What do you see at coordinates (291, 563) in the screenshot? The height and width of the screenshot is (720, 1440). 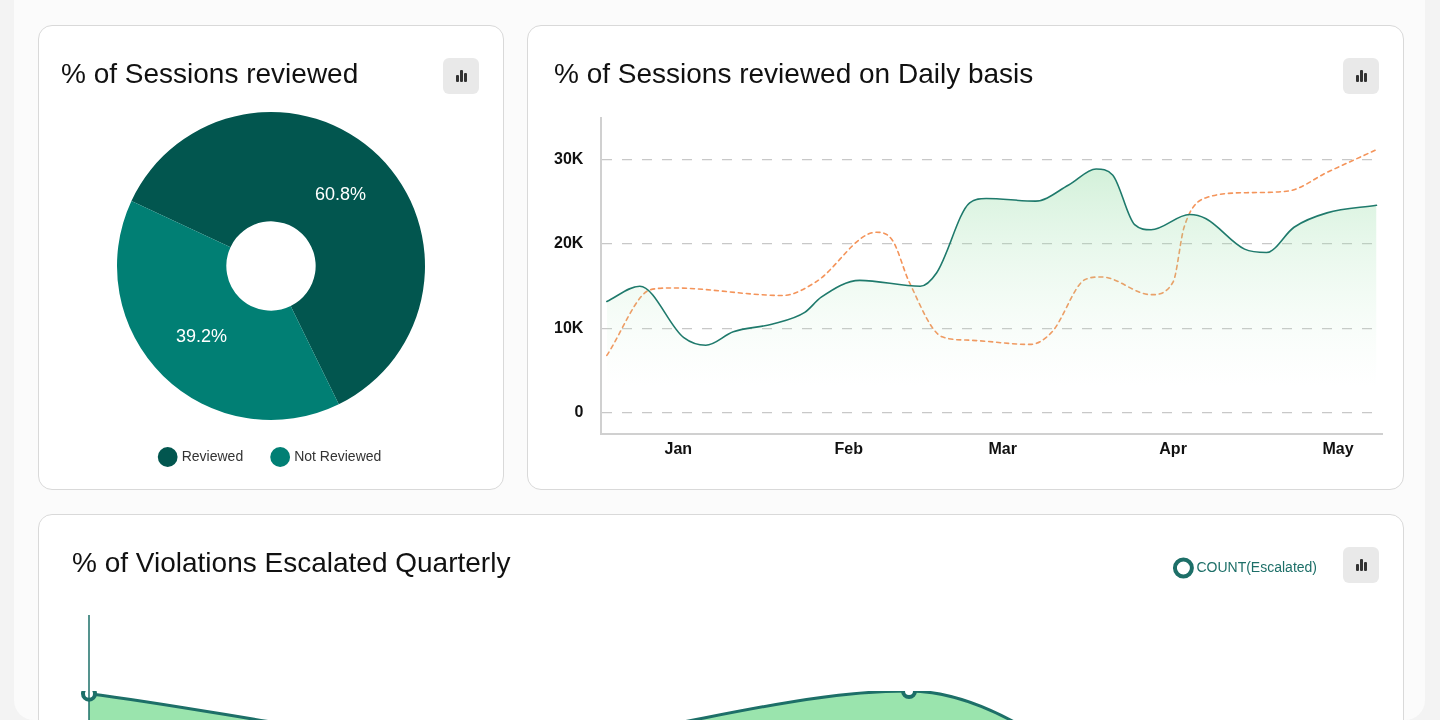 I see `chart-title: % of Violations Escalated Quarterly` at bounding box center [291, 563].